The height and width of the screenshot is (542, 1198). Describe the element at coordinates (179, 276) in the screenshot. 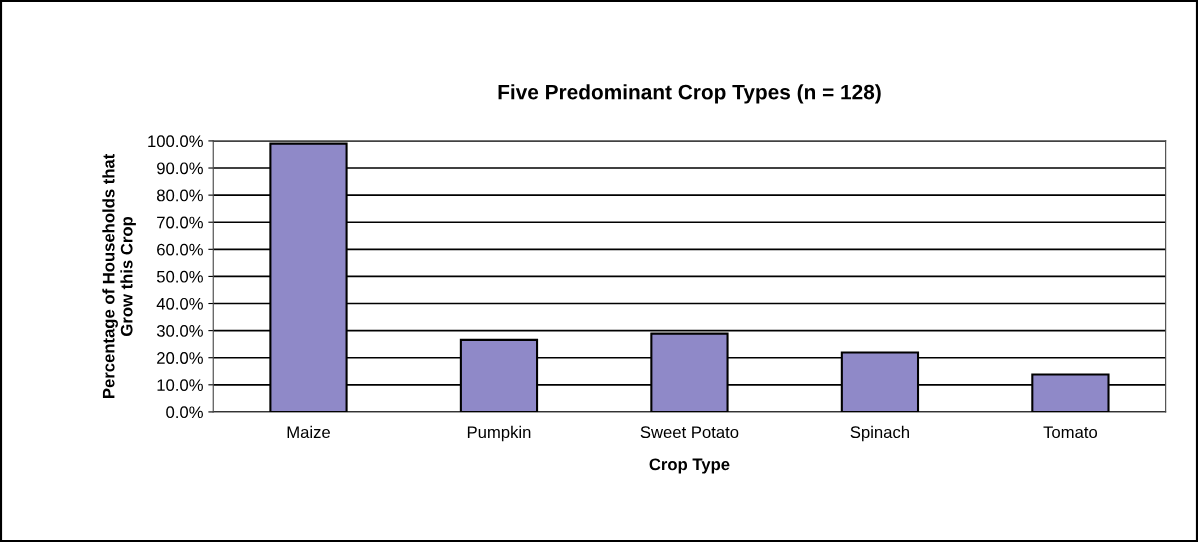

I see `y-tick-label: 50.0%` at that location.